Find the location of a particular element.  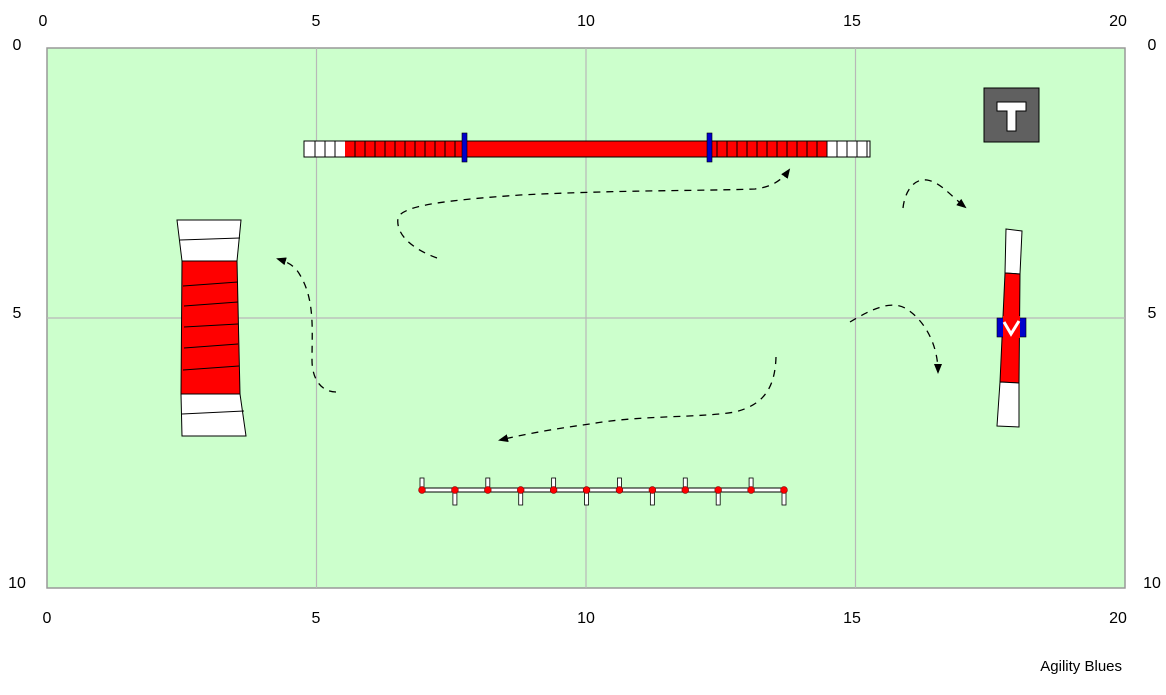

y-tick-left: 10 is located at coordinates (17, 583).